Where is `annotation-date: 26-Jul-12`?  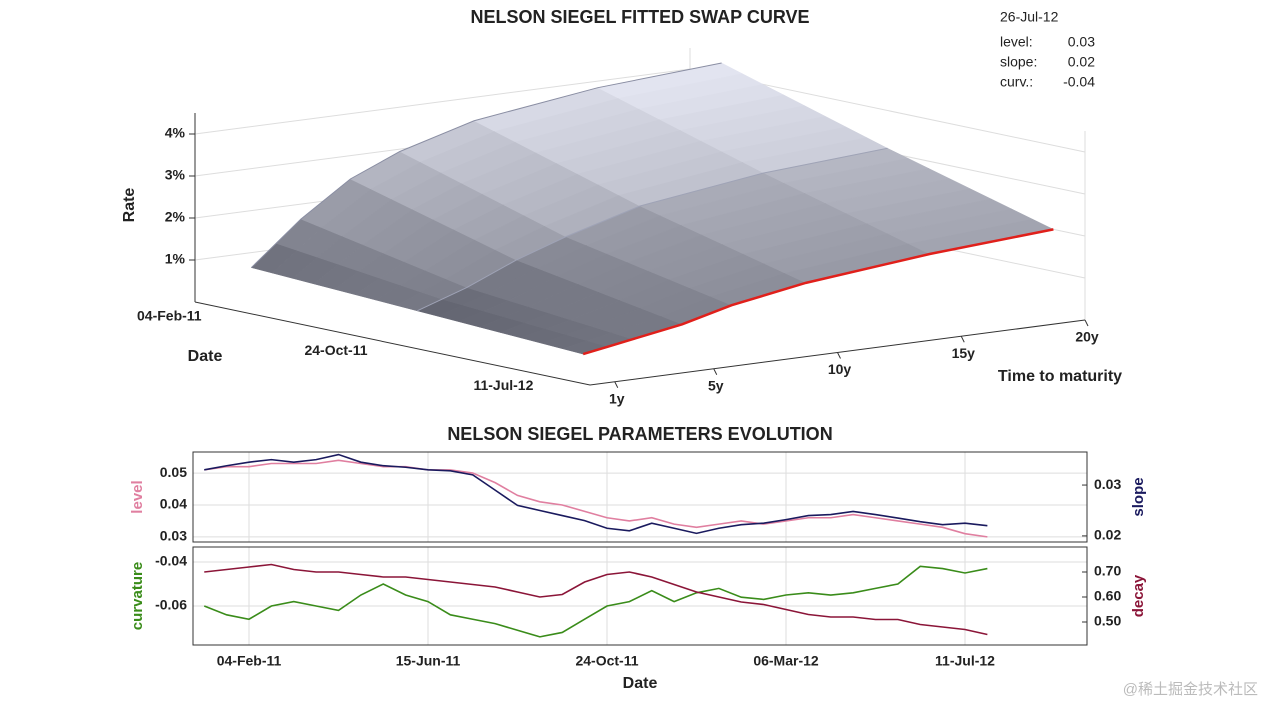 annotation-date: 26-Jul-12 is located at coordinates (1029, 17).